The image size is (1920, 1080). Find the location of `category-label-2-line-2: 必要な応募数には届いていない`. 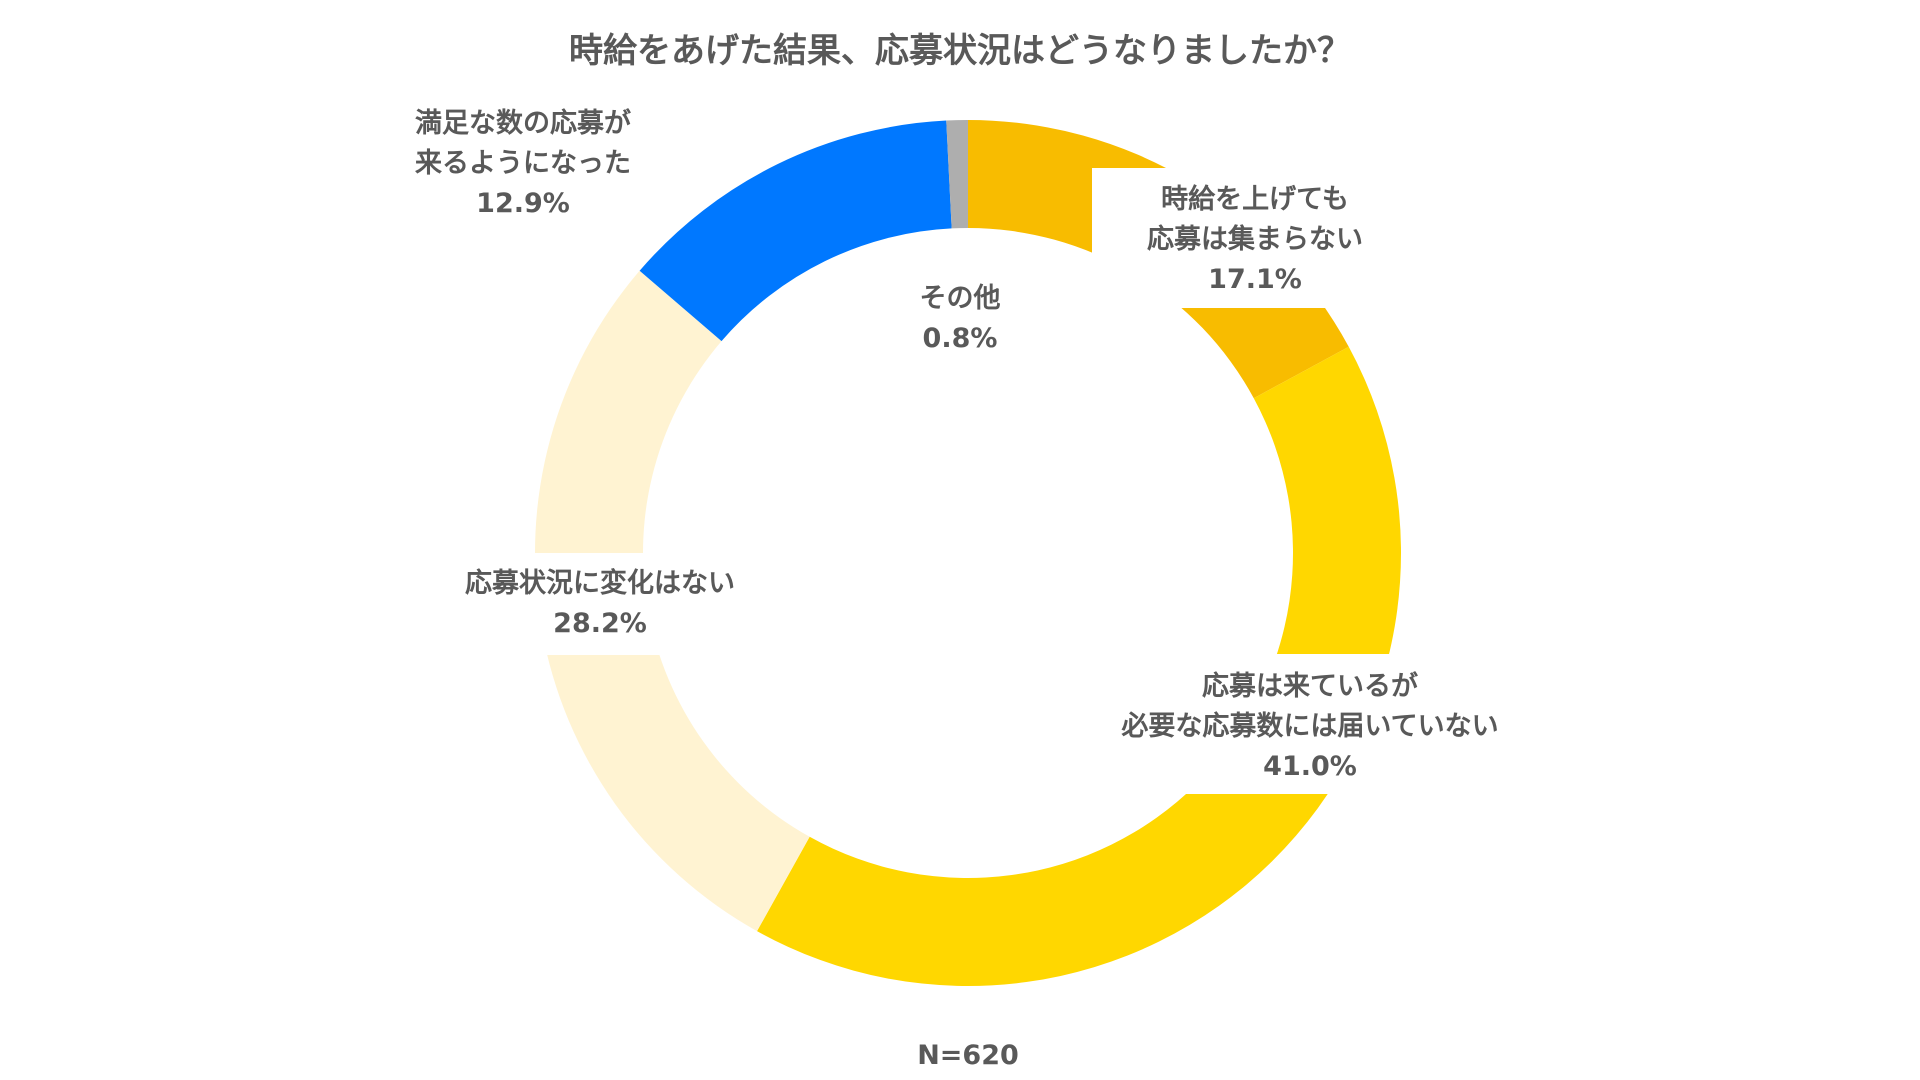

category-label-2-line-2: 必要な応募数には届いていない is located at coordinates (1309, 726).